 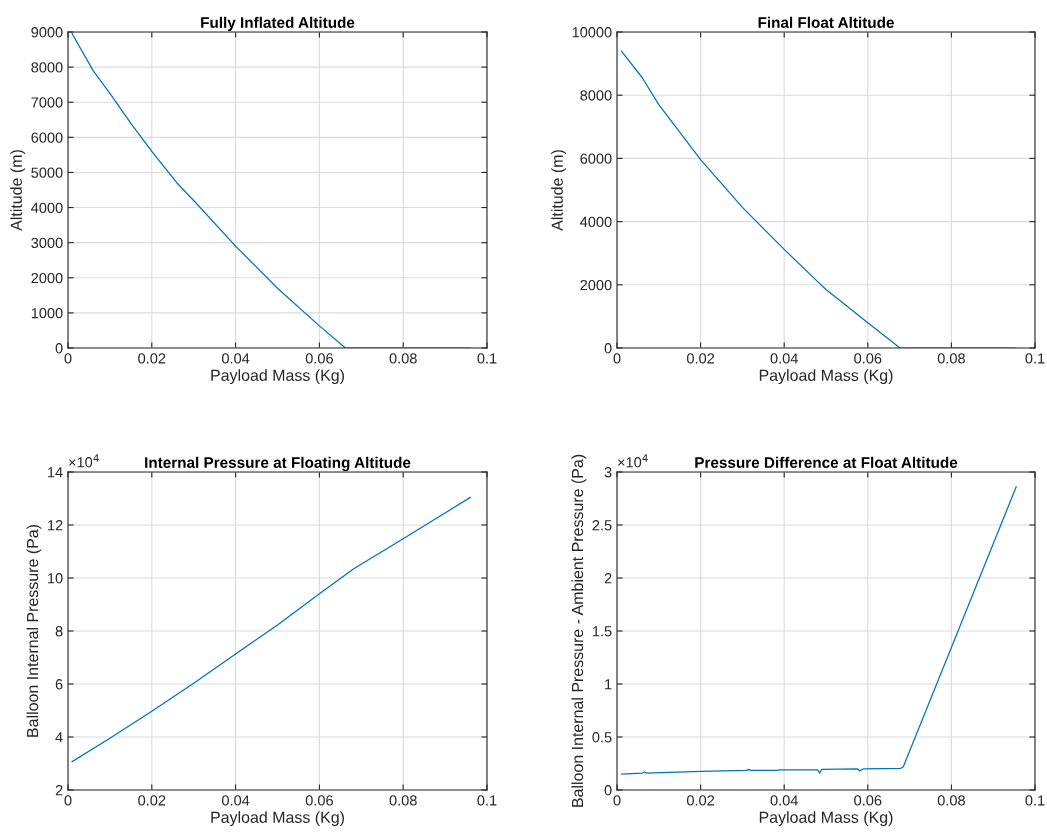 What do you see at coordinates (55, 472) in the screenshot?
I see `y-tick-label: 14` at bounding box center [55, 472].